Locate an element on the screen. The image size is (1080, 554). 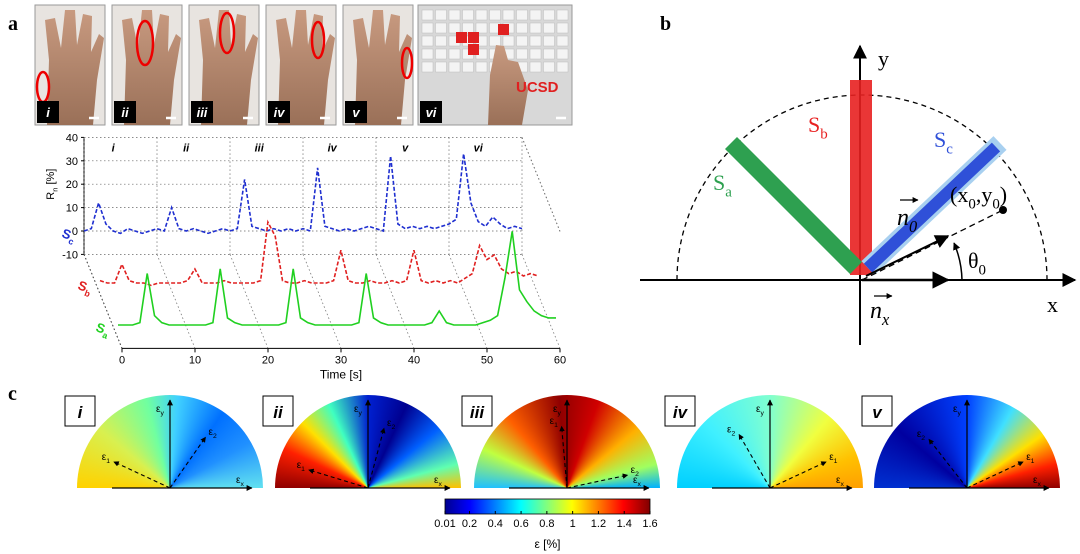
colorbar-title: ε [%] is located at coordinates (547, 544).